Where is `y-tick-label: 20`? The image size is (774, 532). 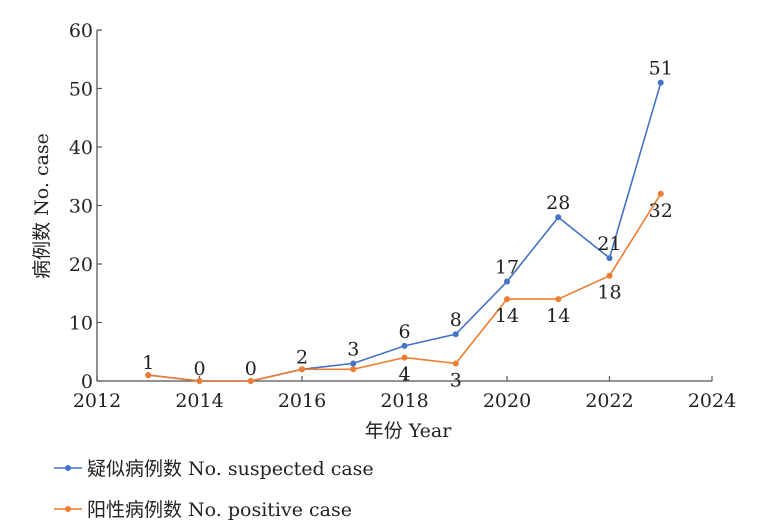
y-tick-label: 20 is located at coordinates (81, 265).